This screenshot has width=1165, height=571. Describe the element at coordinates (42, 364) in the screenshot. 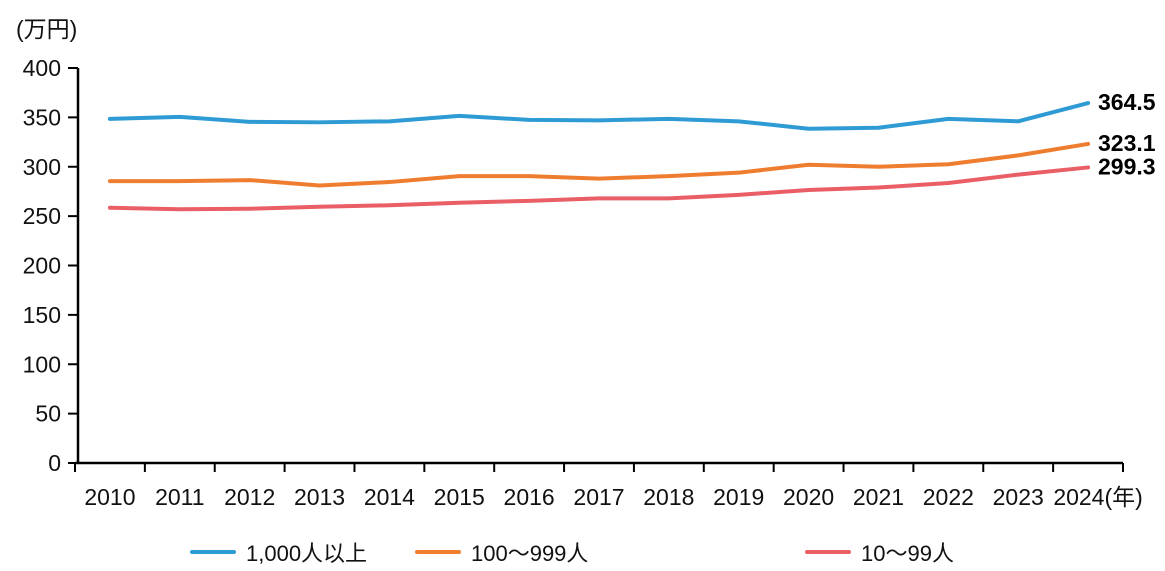

I see `y-axis-label: 100` at that location.